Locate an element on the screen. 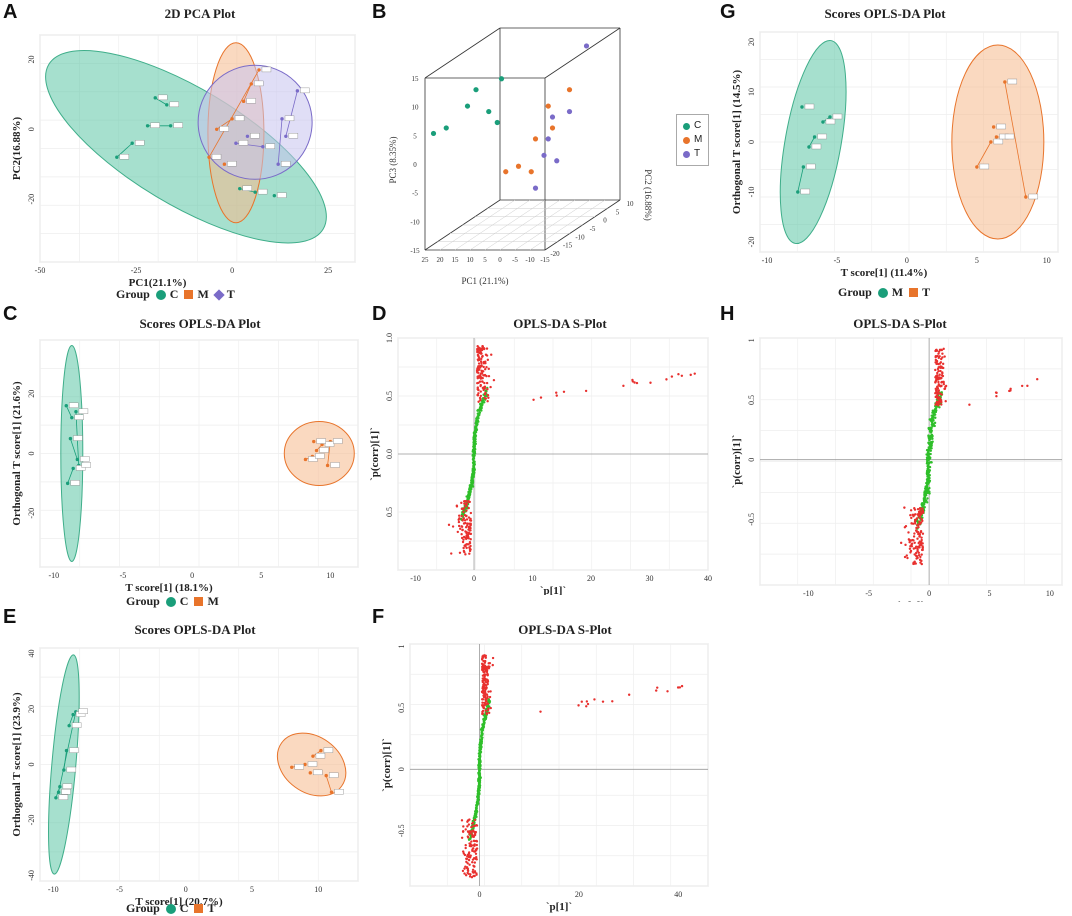 The height and width of the screenshot is (916, 1072). panel-letter: C is located at coordinates (10, 314).